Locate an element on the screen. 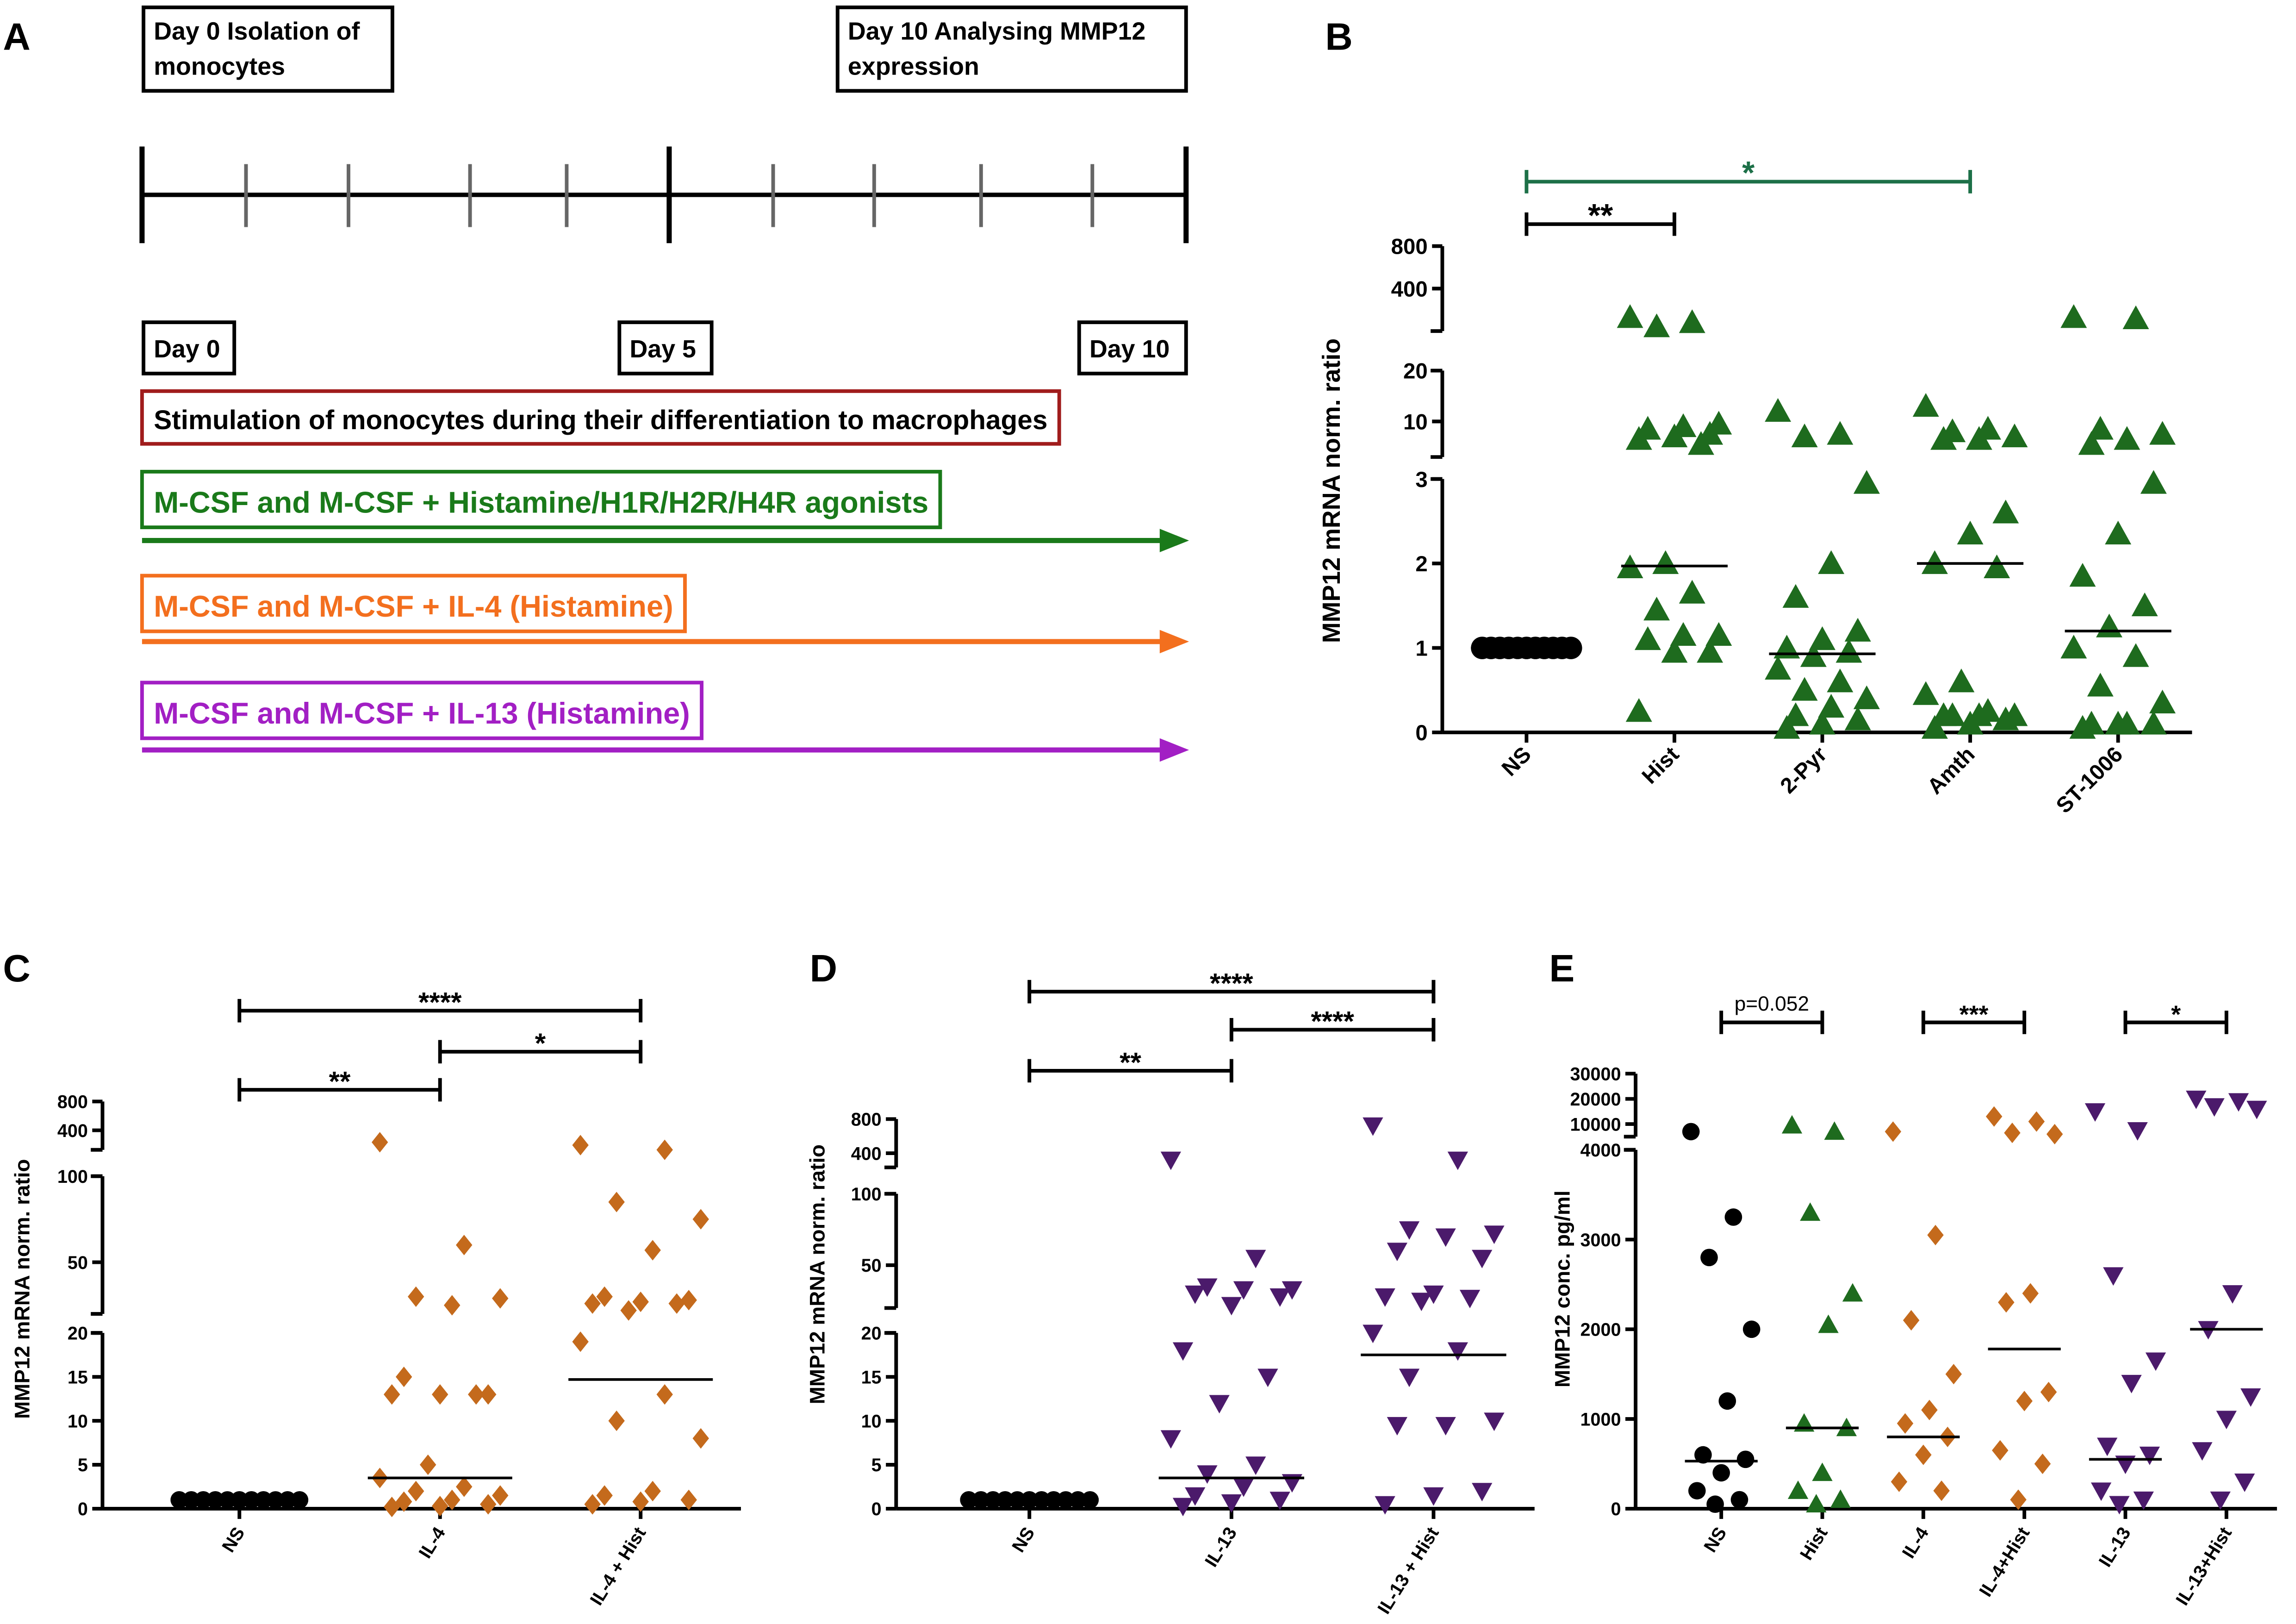 This screenshot has height=1624, width=2296. x-tick-label: IL-4+Hist is located at coordinates (2004, 1562).